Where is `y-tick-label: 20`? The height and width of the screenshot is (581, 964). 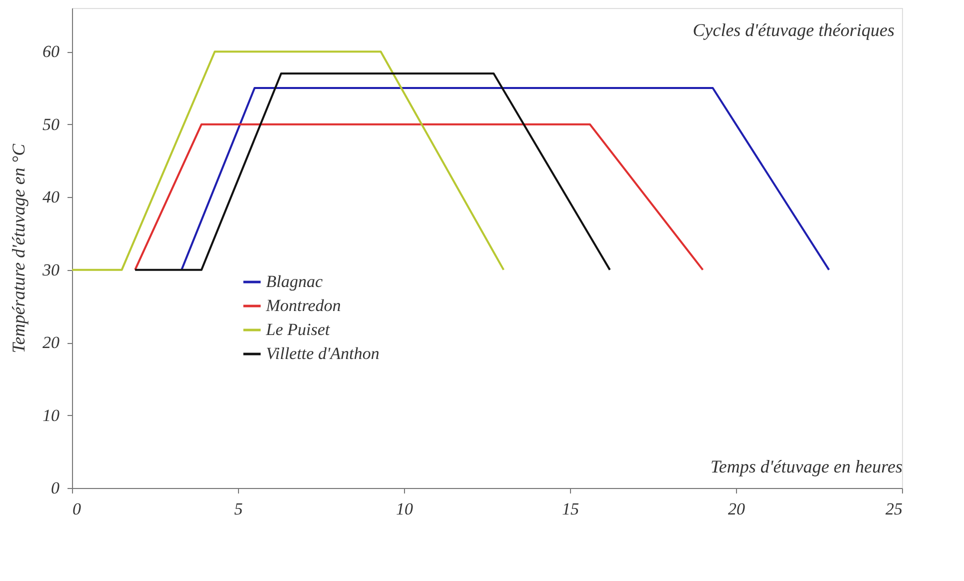
y-tick-label: 20 is located at coordinates (51, 342).